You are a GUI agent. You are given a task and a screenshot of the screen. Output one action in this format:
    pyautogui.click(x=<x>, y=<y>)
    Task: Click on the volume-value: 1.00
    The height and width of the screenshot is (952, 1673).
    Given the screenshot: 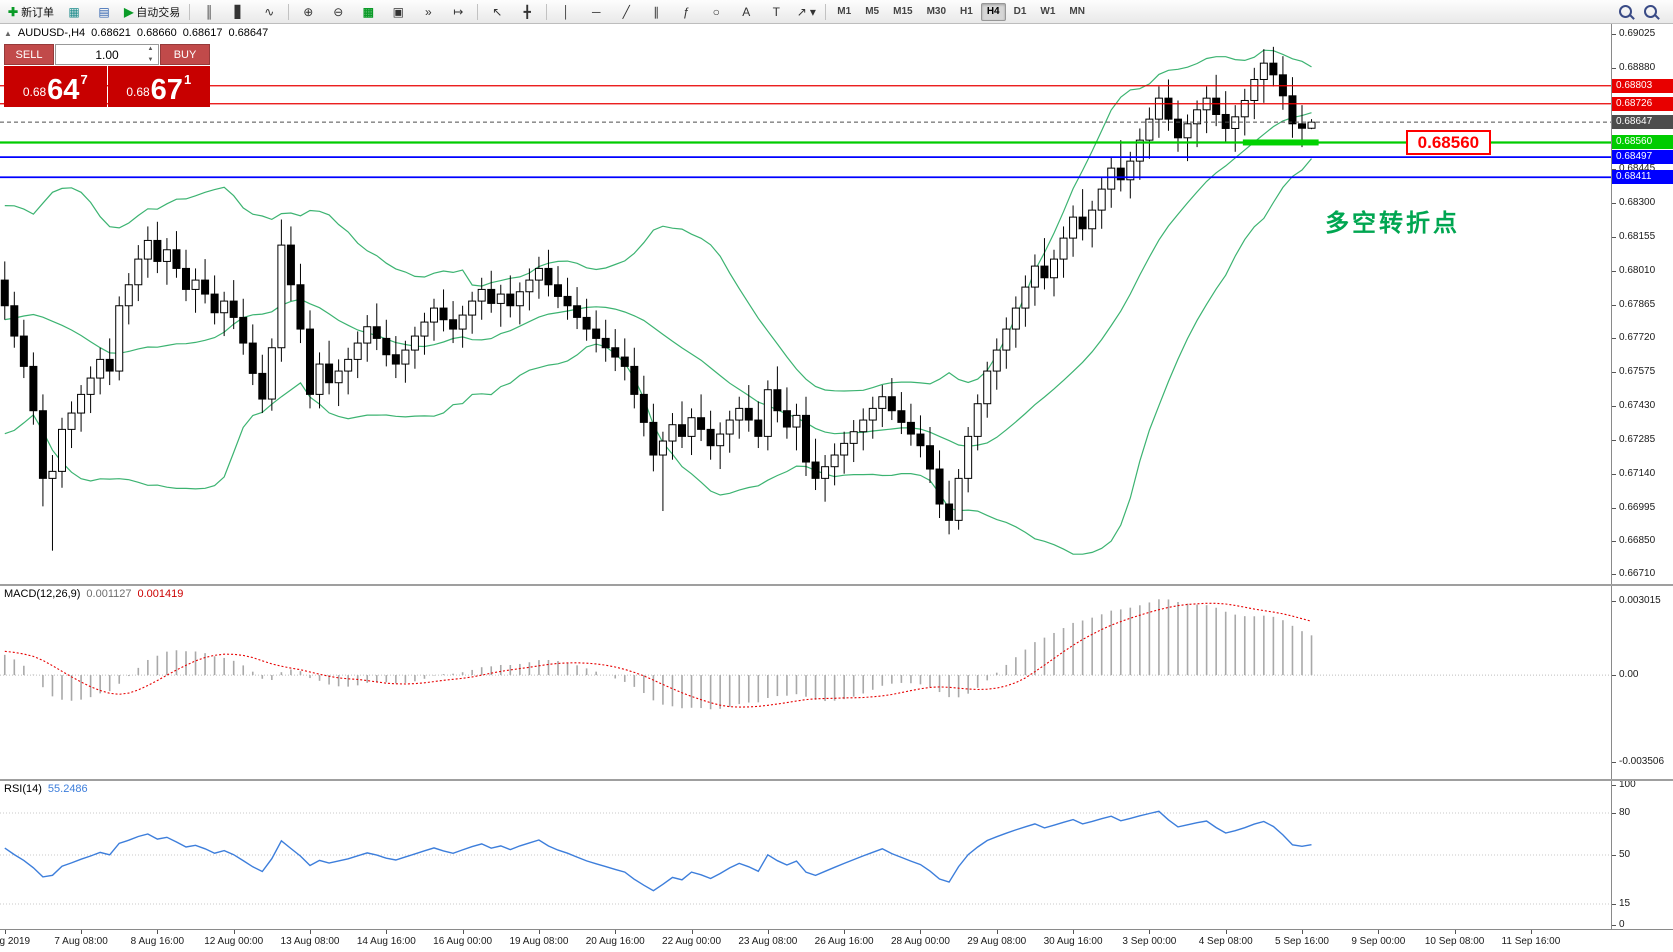 What is the action you would take?
    pyautogui.click(x=107, y=54)
    